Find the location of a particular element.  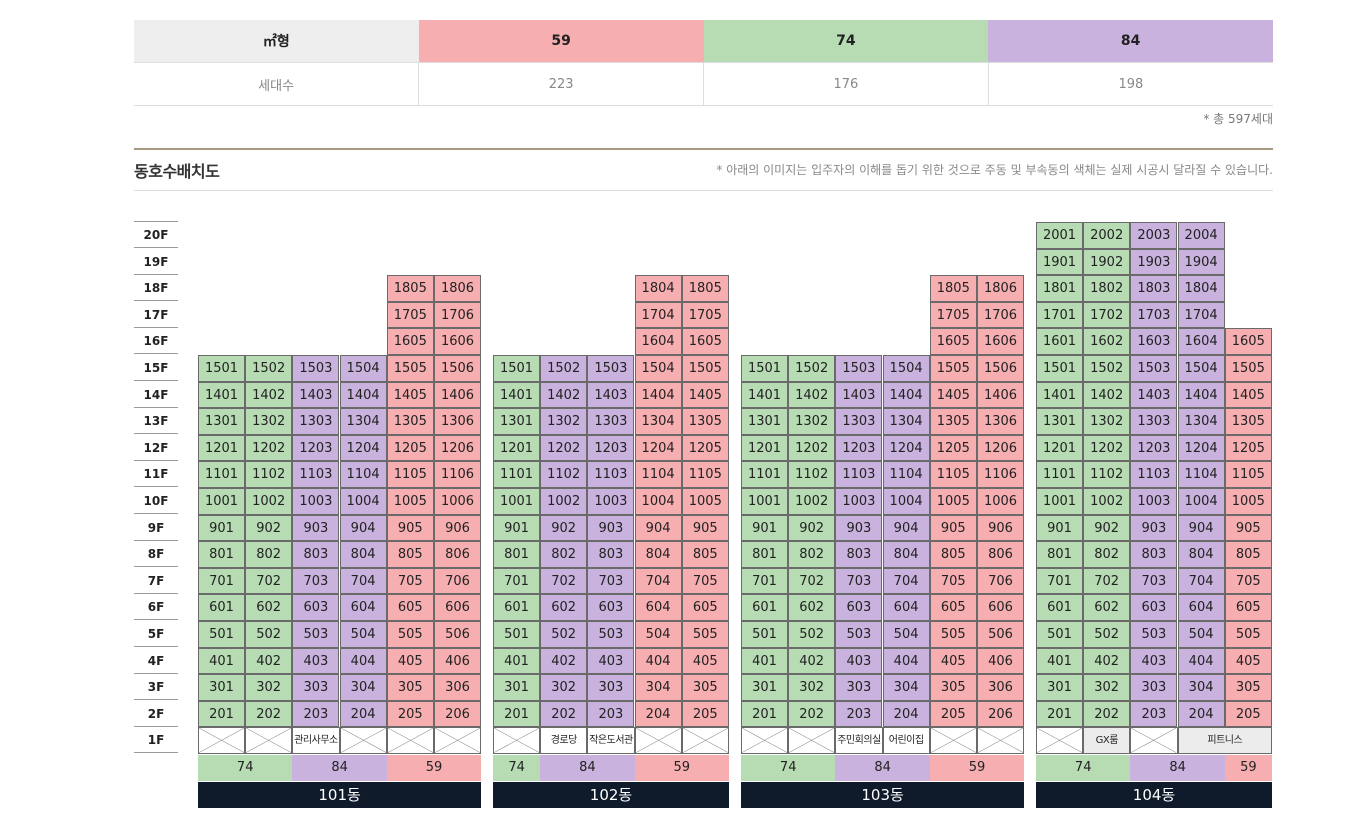

facility-cell: 피트니스 is located at coordinates (1224, 740).